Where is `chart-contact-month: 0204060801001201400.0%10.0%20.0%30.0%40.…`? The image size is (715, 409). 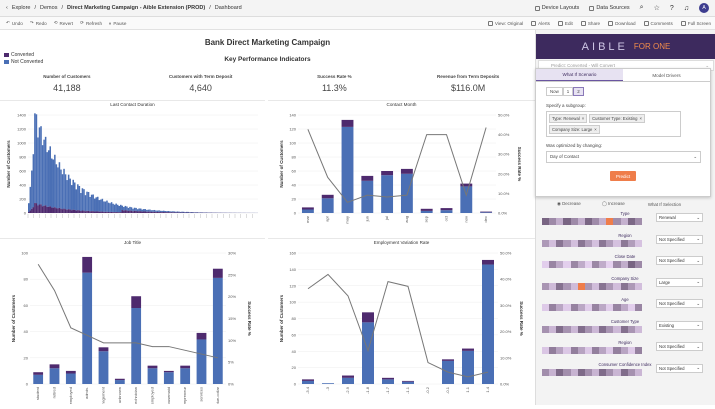
chart-contact-month: 0204060801001201400.0%10.0%20.0%30.0%40.… is located at coordinates (401, 168).